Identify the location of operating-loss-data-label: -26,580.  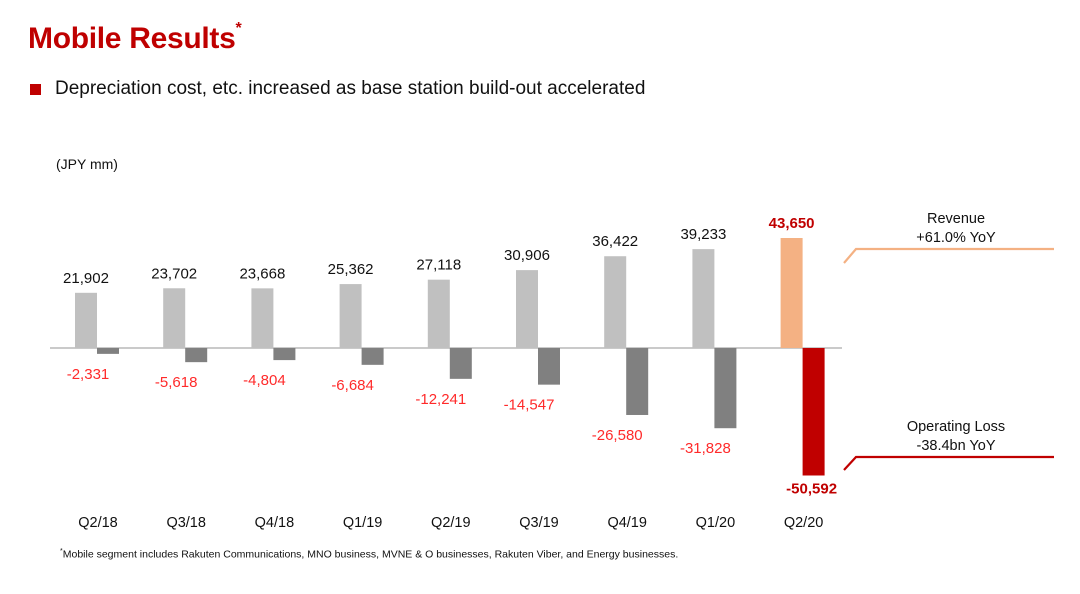
(617, 435).